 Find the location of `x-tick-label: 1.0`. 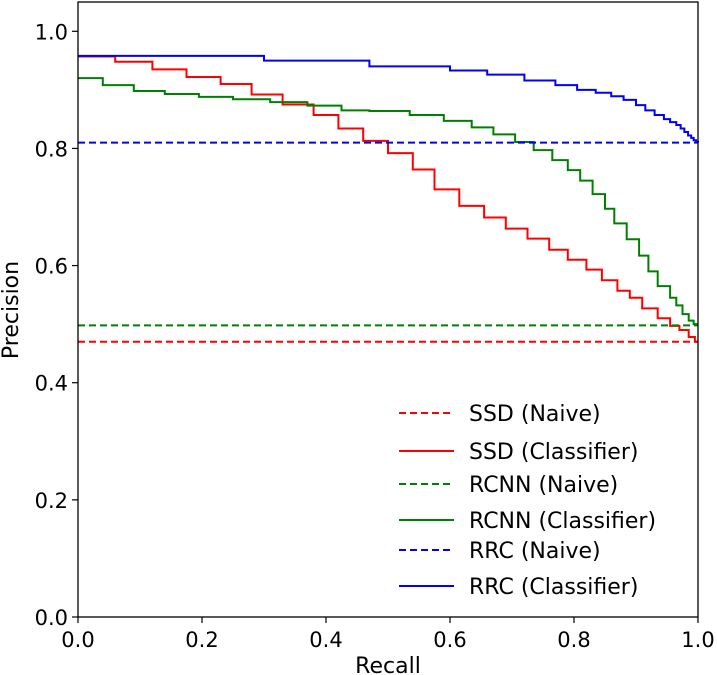

x-tick-label: 1.0 is located at coordinates (697, 640).